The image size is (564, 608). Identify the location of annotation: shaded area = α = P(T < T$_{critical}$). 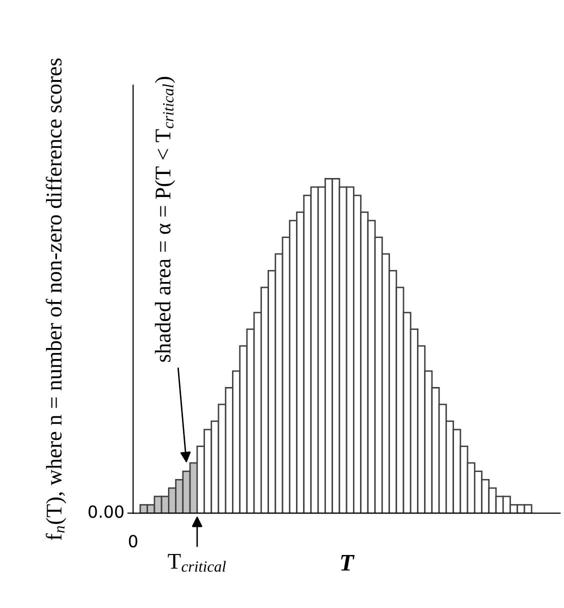
(165, 219).